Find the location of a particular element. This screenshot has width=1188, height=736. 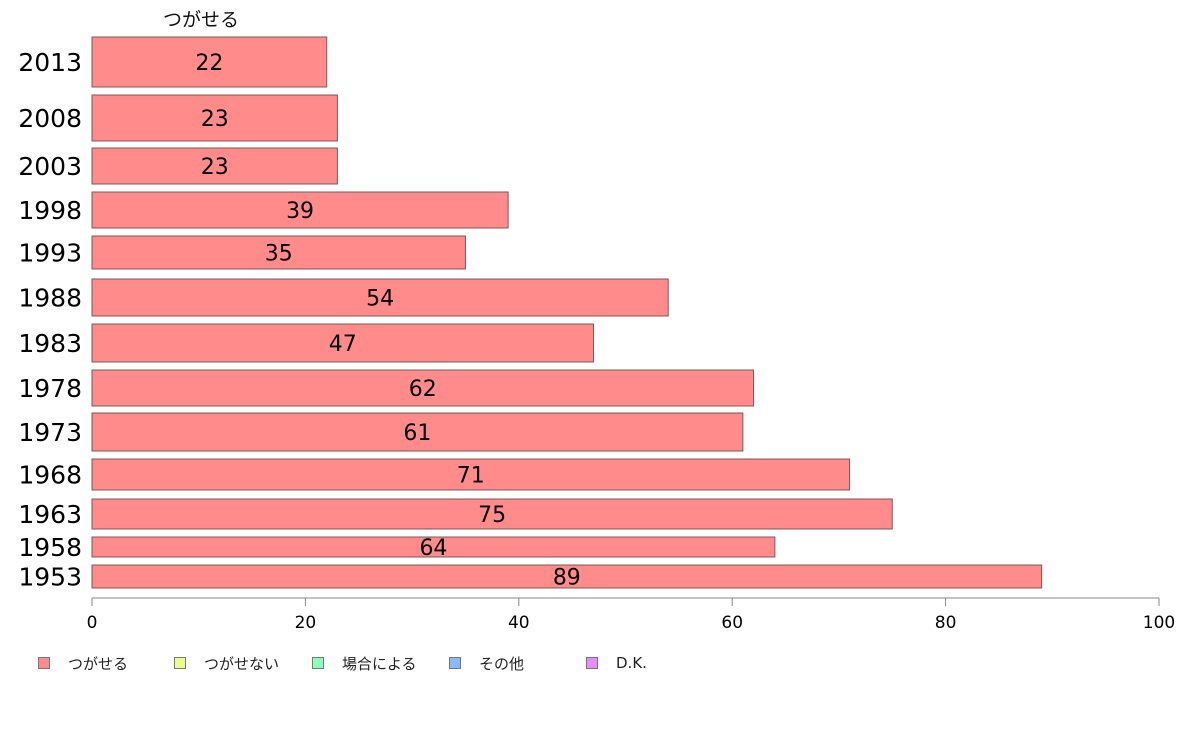

bar-1998 is located at coordinates (300, 210).